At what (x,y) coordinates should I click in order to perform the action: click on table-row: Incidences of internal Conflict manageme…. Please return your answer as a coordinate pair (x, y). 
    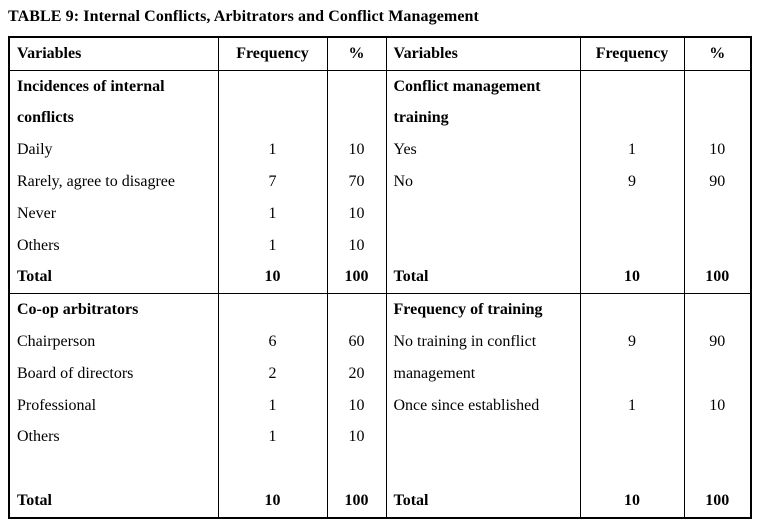
    Looking at the image, I should click on (380, 86).